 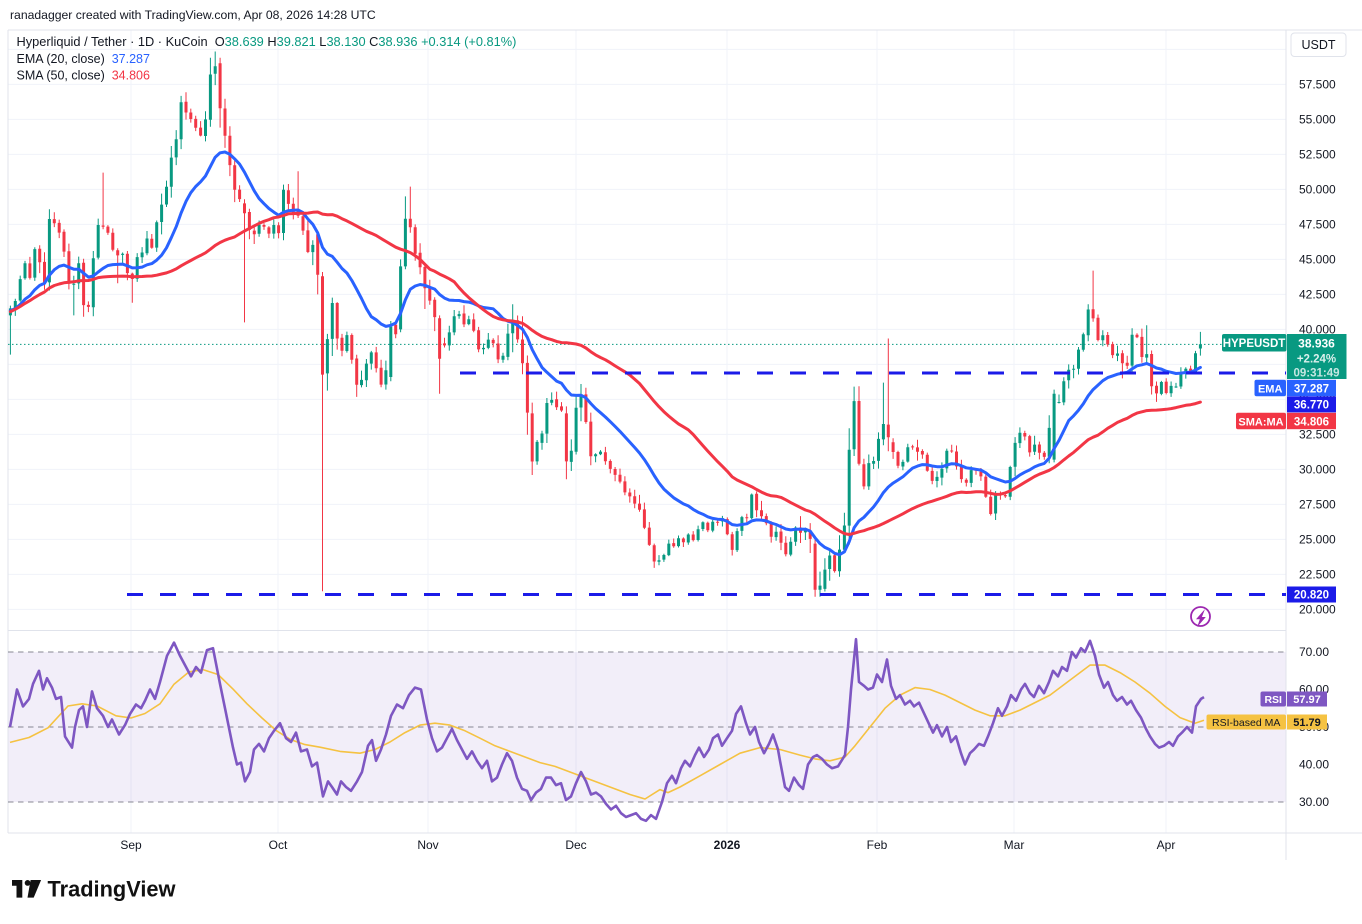 I want to click on svg-text: RSI-based MA, so click(x=1246, y=723).